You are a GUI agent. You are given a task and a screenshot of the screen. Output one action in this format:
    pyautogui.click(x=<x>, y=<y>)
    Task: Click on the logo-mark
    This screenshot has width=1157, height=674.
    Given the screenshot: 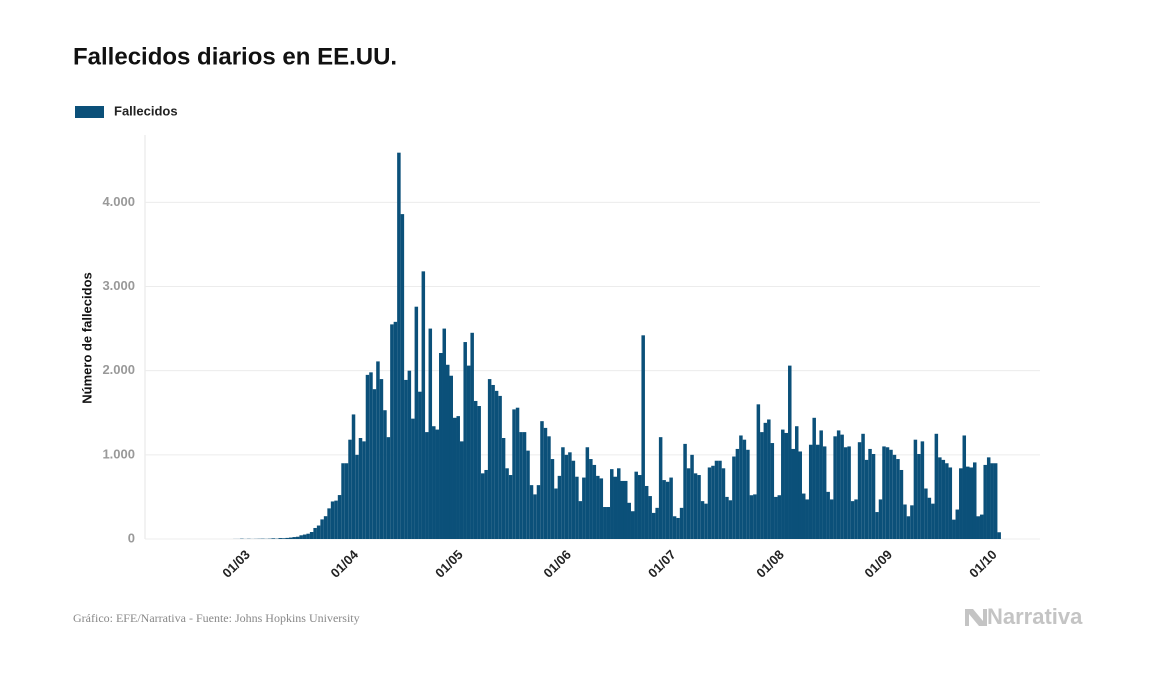 What is the action you would take?
    pyautogui.click(x=976, y=617)
    